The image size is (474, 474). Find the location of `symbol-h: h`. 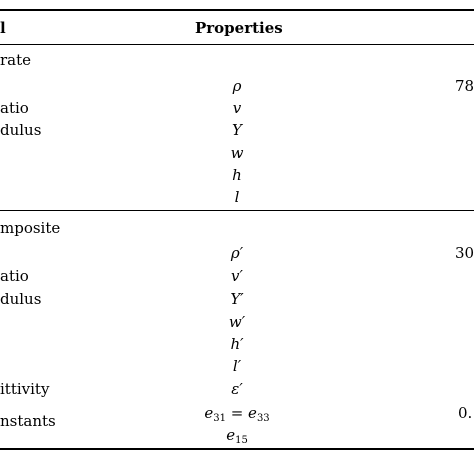

symbol-h: h is located at coordinates (237, 175).